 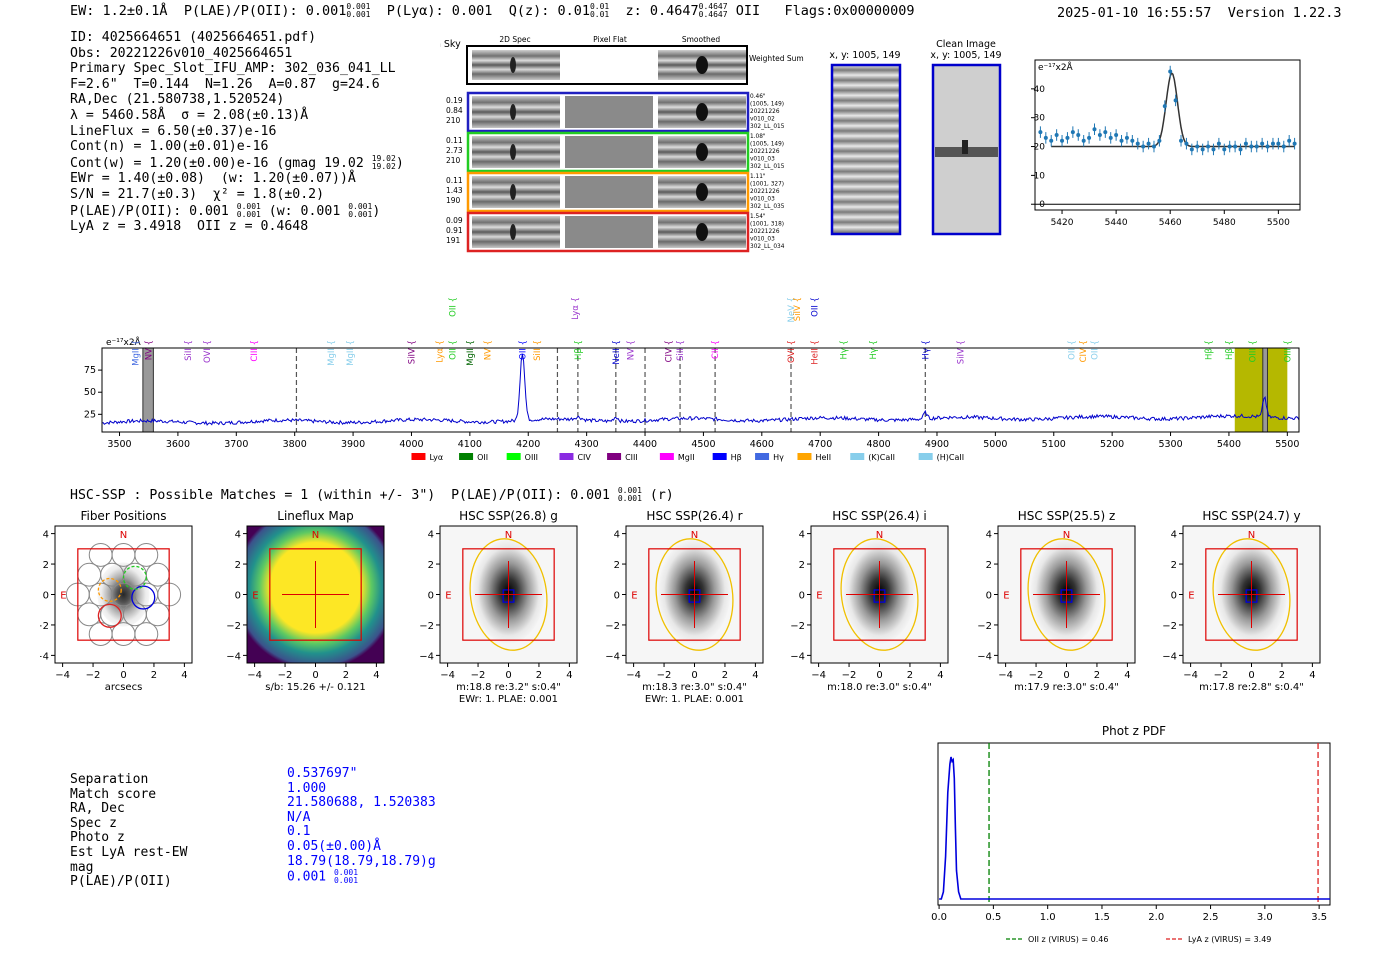 I want to click on value-plae-text: 0.001, so click(x=307, y=877).